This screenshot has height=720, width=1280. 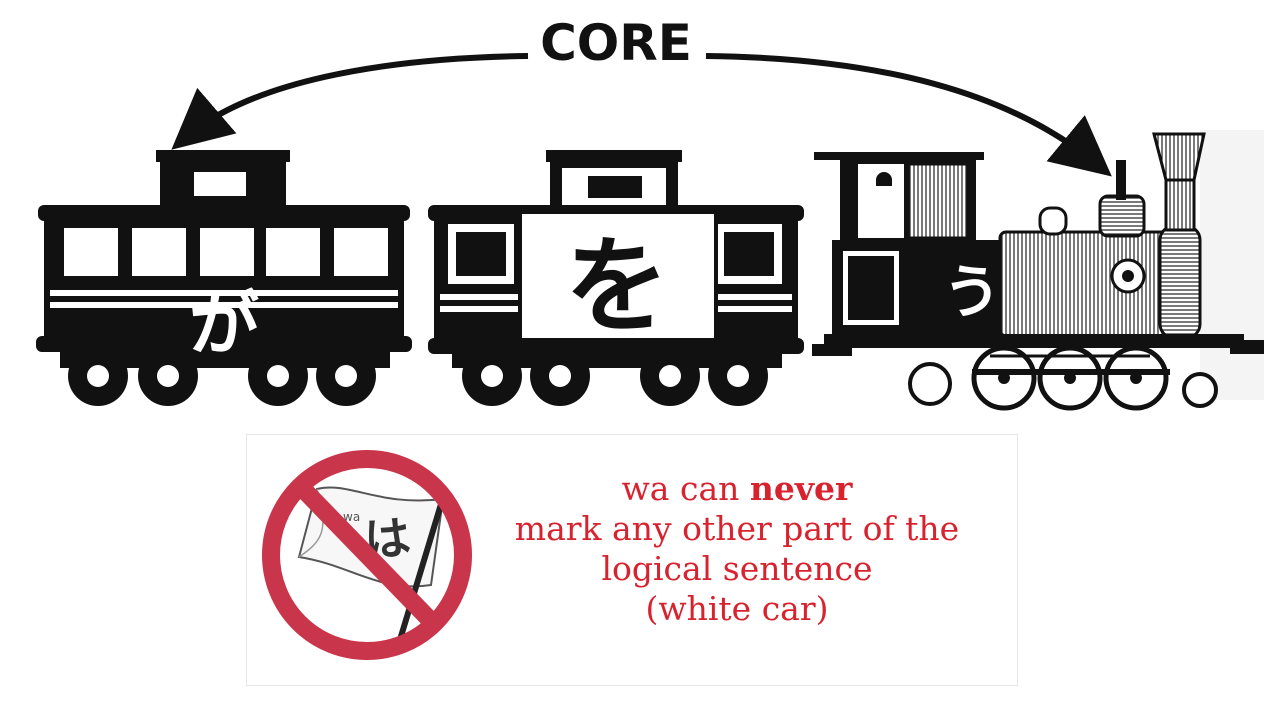 What do you see at coordinates (616, 43) in the screenshot?
I see `core-label: CORE` at bounding box center [616, 43].